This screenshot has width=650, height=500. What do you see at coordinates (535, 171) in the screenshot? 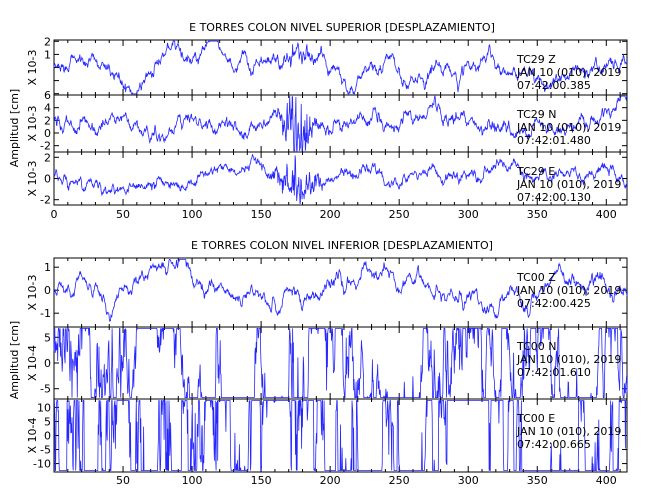
I see `station-label: TC29 E` at bounding box center [535, 171].